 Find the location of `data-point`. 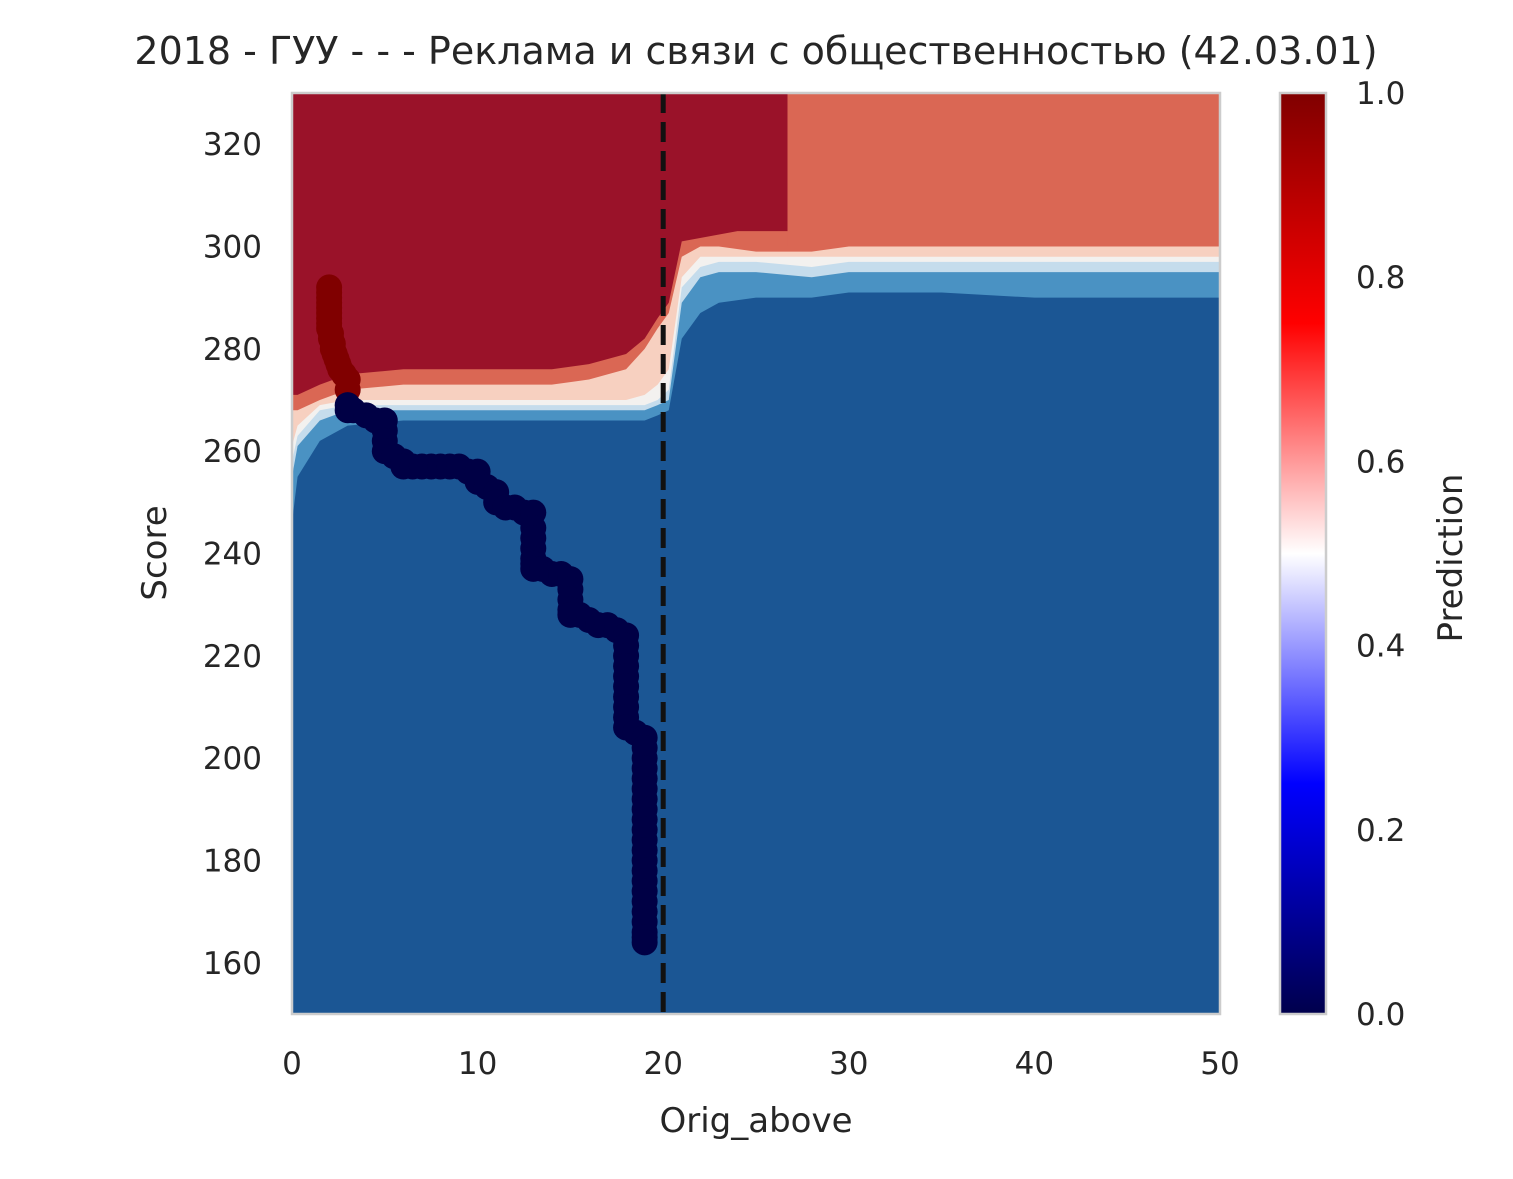

data-point is located at coordinates (644, 942).